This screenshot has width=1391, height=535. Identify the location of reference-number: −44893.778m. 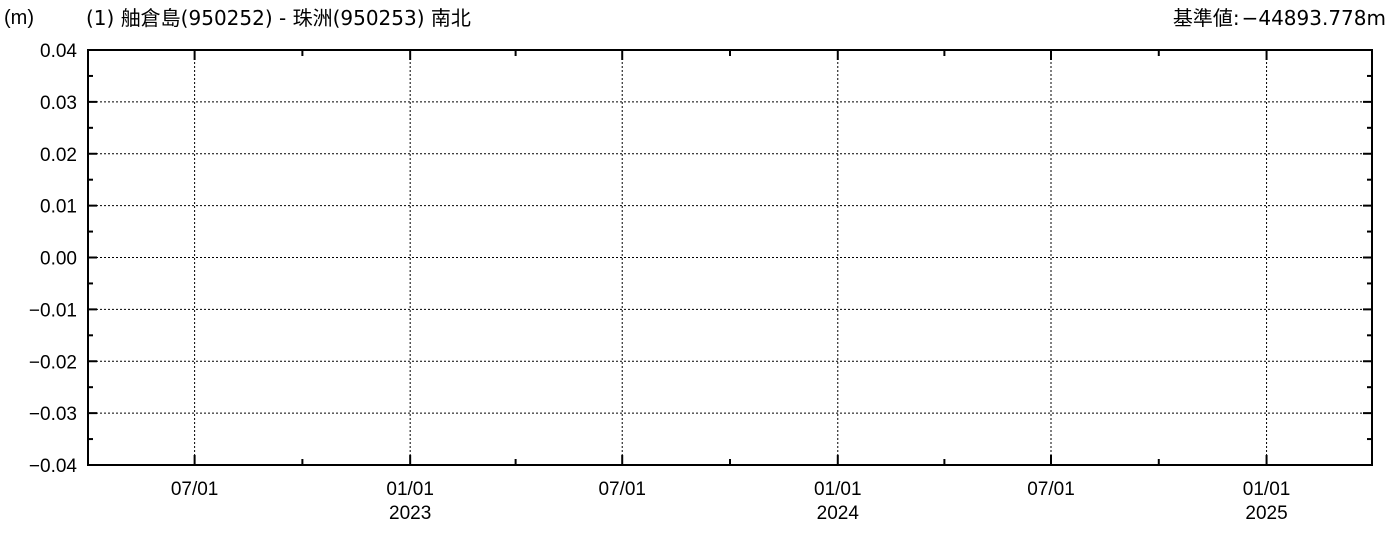
(1313, 18).